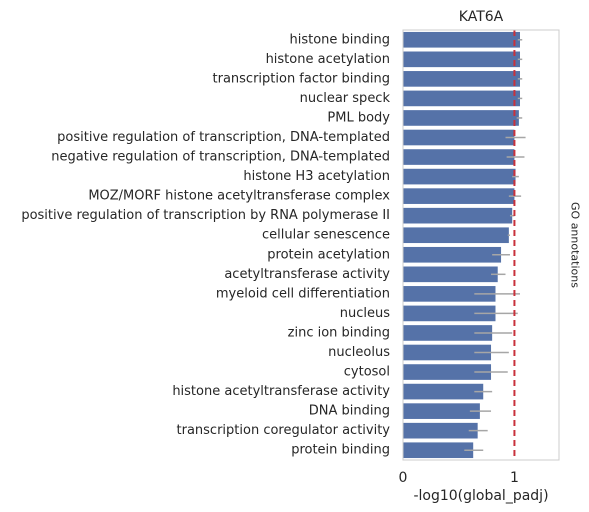 This screenshot has width=589, height=512. What do you see at coordinates (514, 478) in the screenshot?
I see `x-tick-label: 1` at bounding box center [514, 478].